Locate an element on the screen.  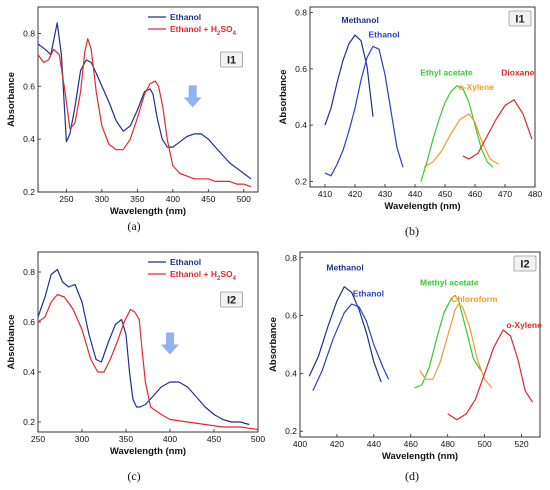
legend-text-part: Ethanol + H is located at coordinates (193, 29).